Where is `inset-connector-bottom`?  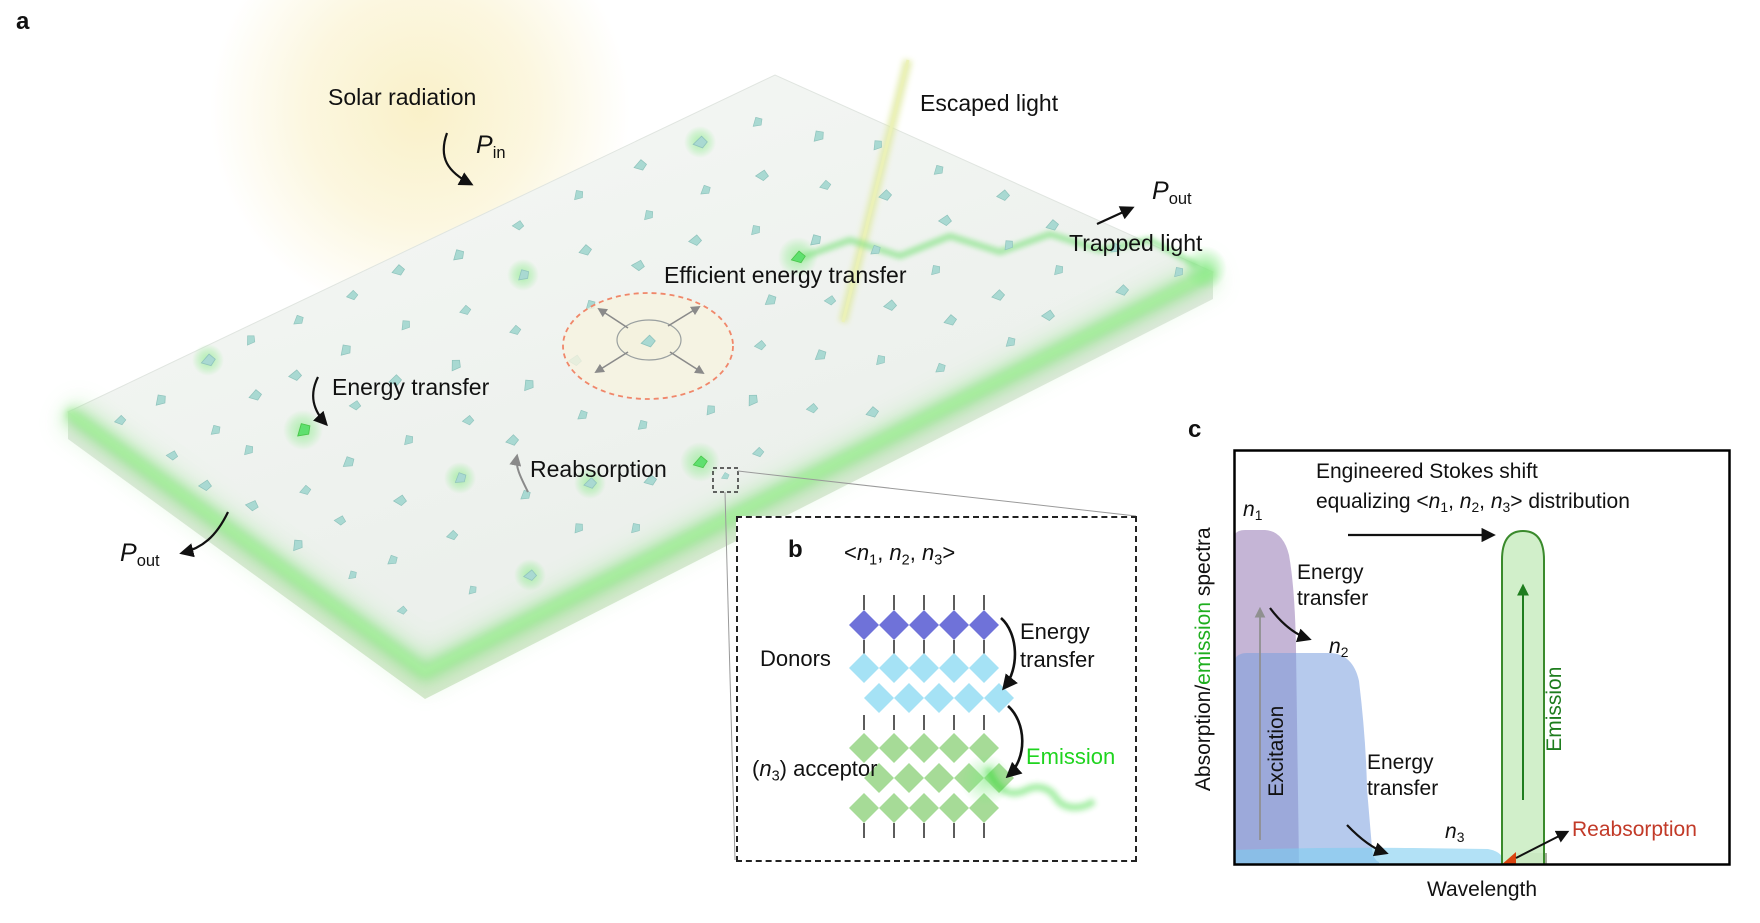 inset-connector-bottom is located at coordinates (730, 676).